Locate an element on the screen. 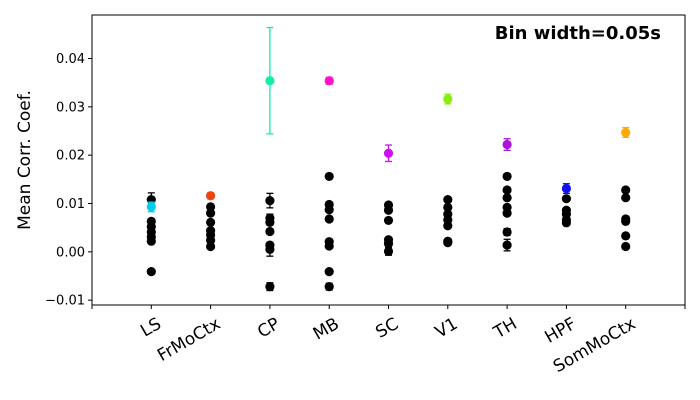 This screenshot has height=400, width=700. y-tick-label: 0.04 is located at coordinates (70, 59).